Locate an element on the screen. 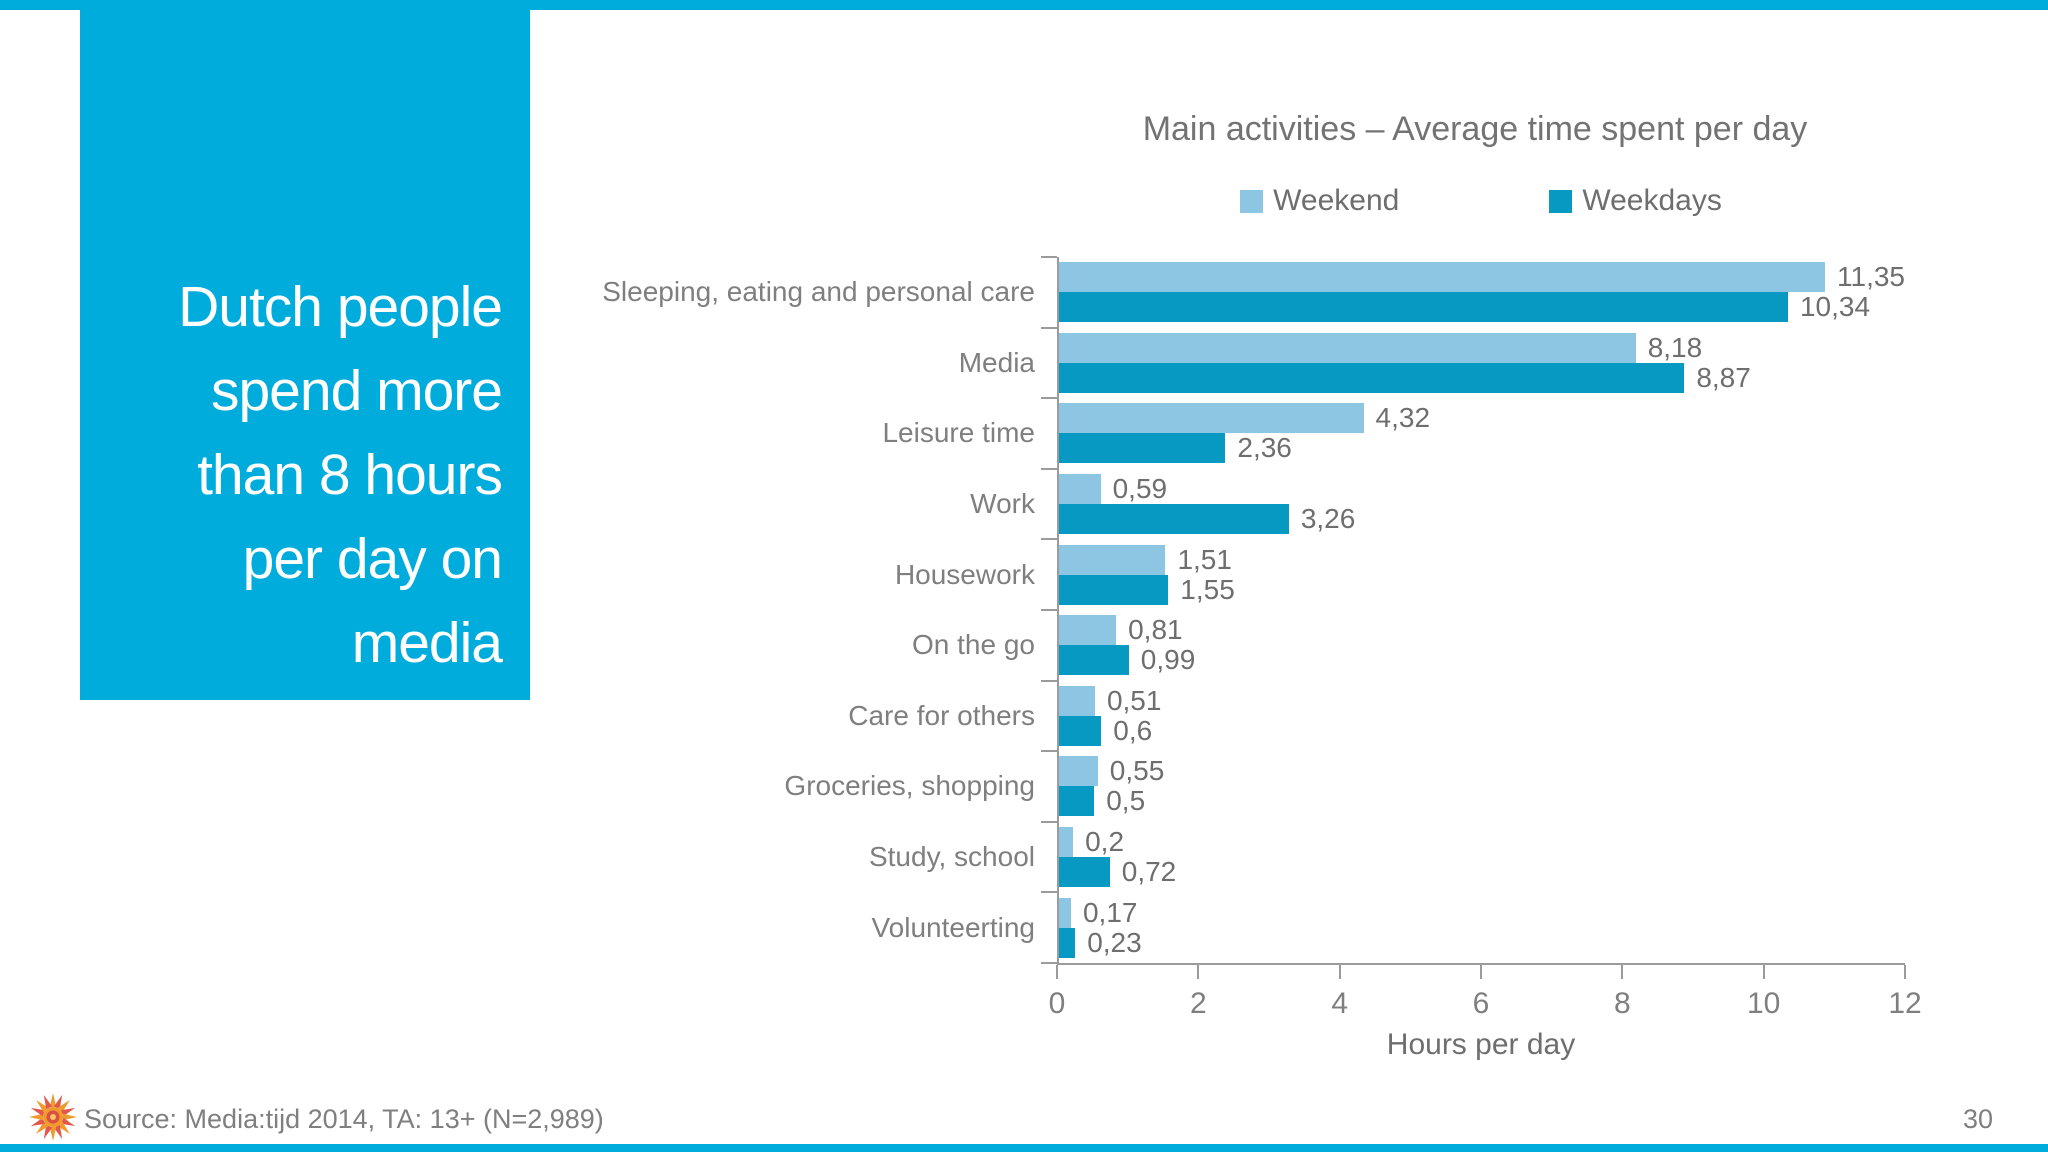 The image size is (2048, 1152). bar-line: 0,55 is located at coordinates (1482, 771).